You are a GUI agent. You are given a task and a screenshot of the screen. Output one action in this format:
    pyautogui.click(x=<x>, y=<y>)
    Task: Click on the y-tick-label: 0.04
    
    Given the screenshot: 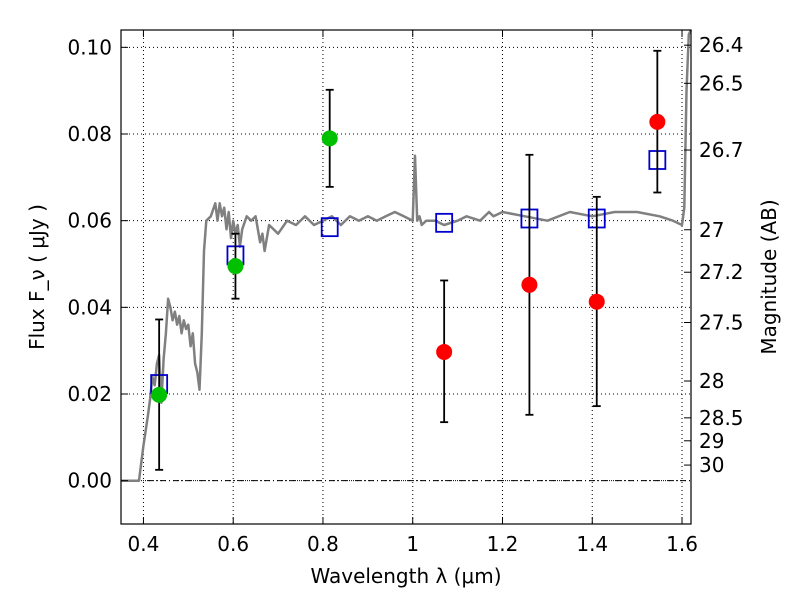 What is the action you would take?
    pyautogui.click(x=89, y=307)
    